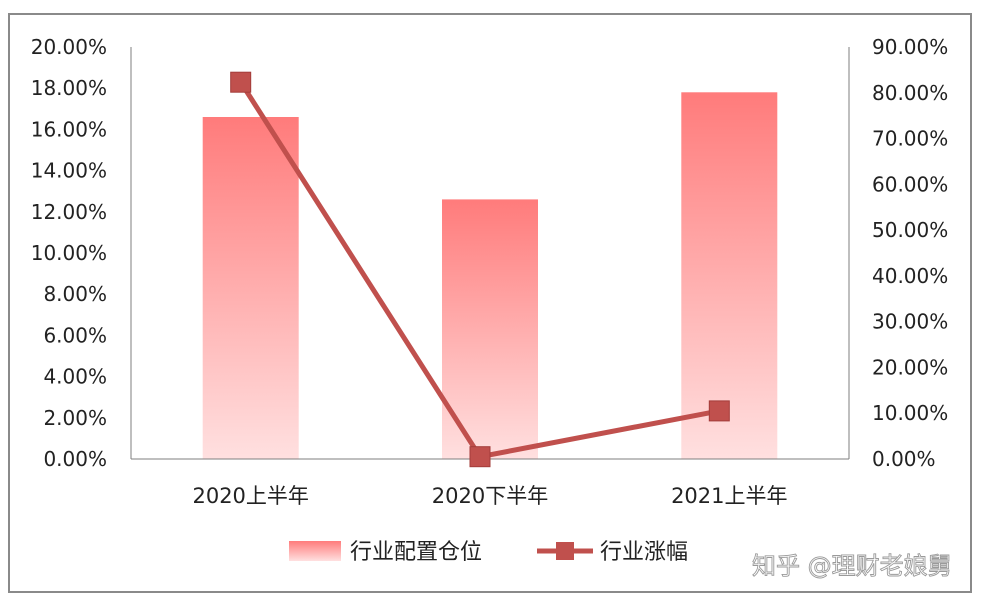  Describe the element at coordinates (75, 335) in the screenshot. I see `left-tick-label: 6.00%` at that location.